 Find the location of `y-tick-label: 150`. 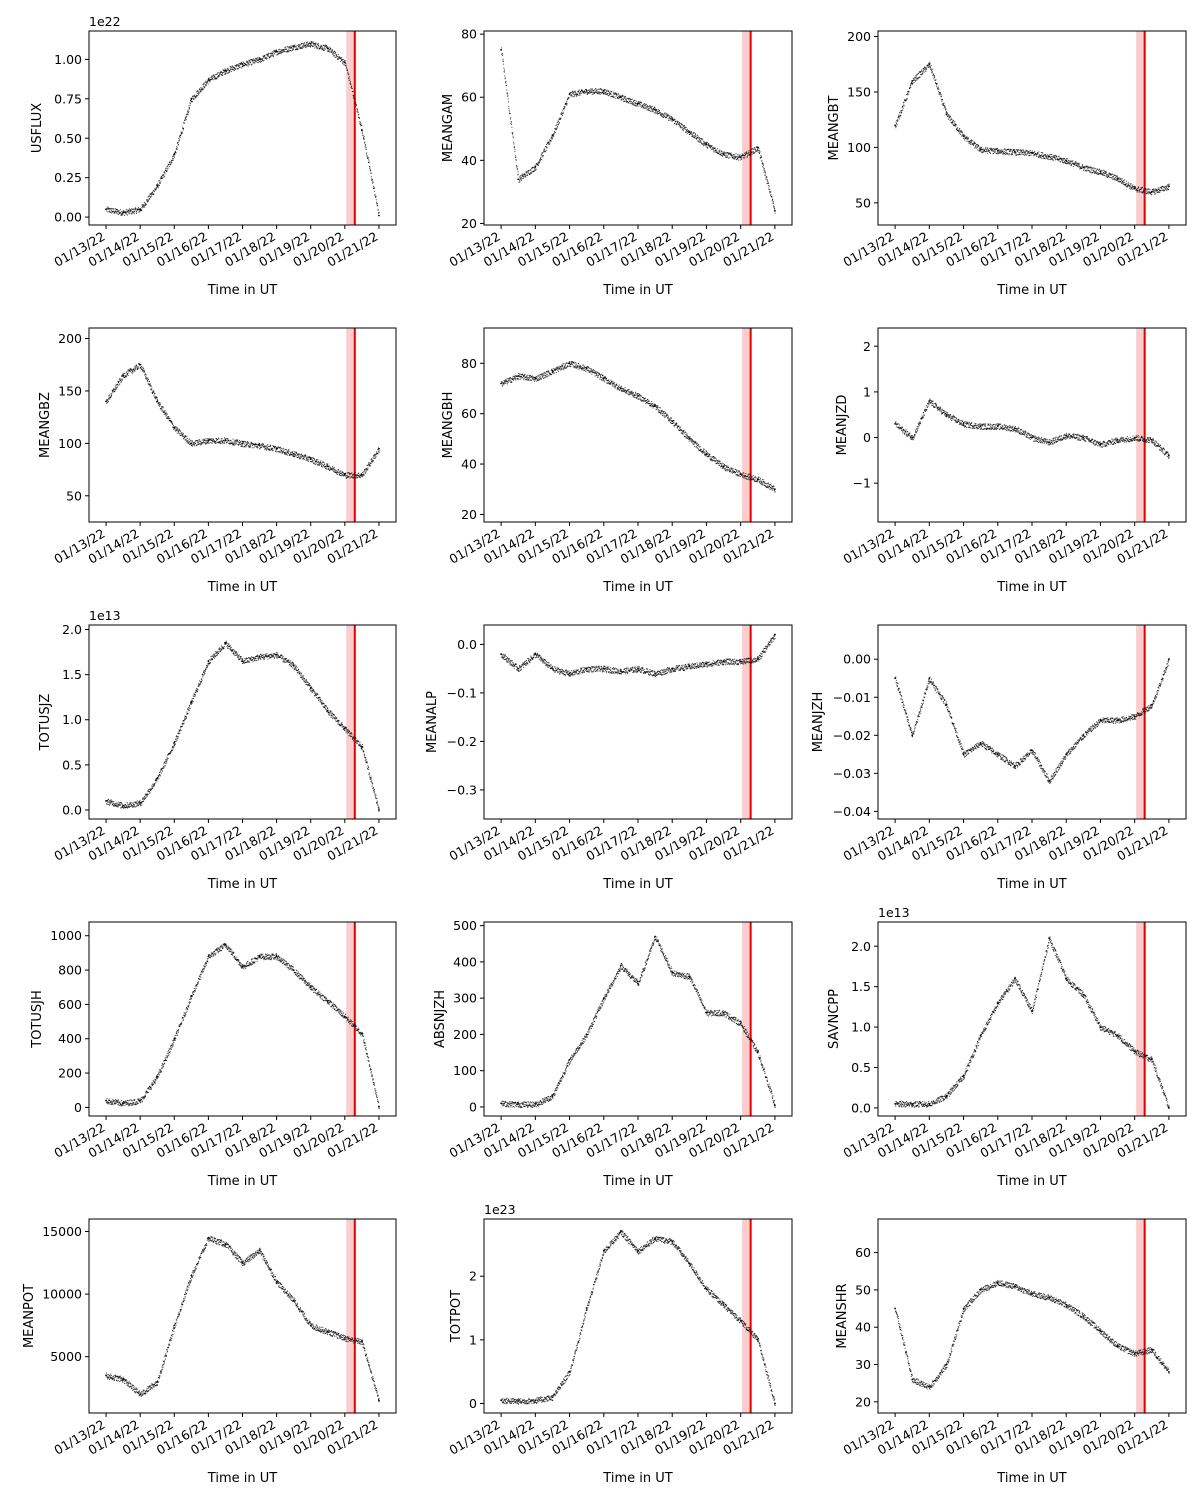

y-tick-label: 150 is located at coordinates (70, 390).